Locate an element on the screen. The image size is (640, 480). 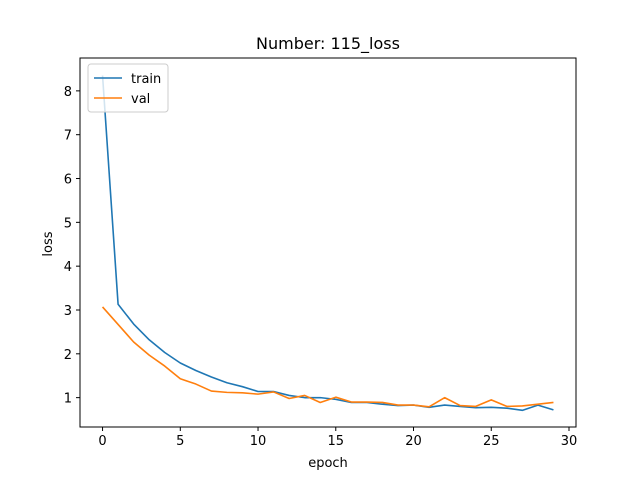
x-tick-label: 15 is located at coordinates (336, 441).